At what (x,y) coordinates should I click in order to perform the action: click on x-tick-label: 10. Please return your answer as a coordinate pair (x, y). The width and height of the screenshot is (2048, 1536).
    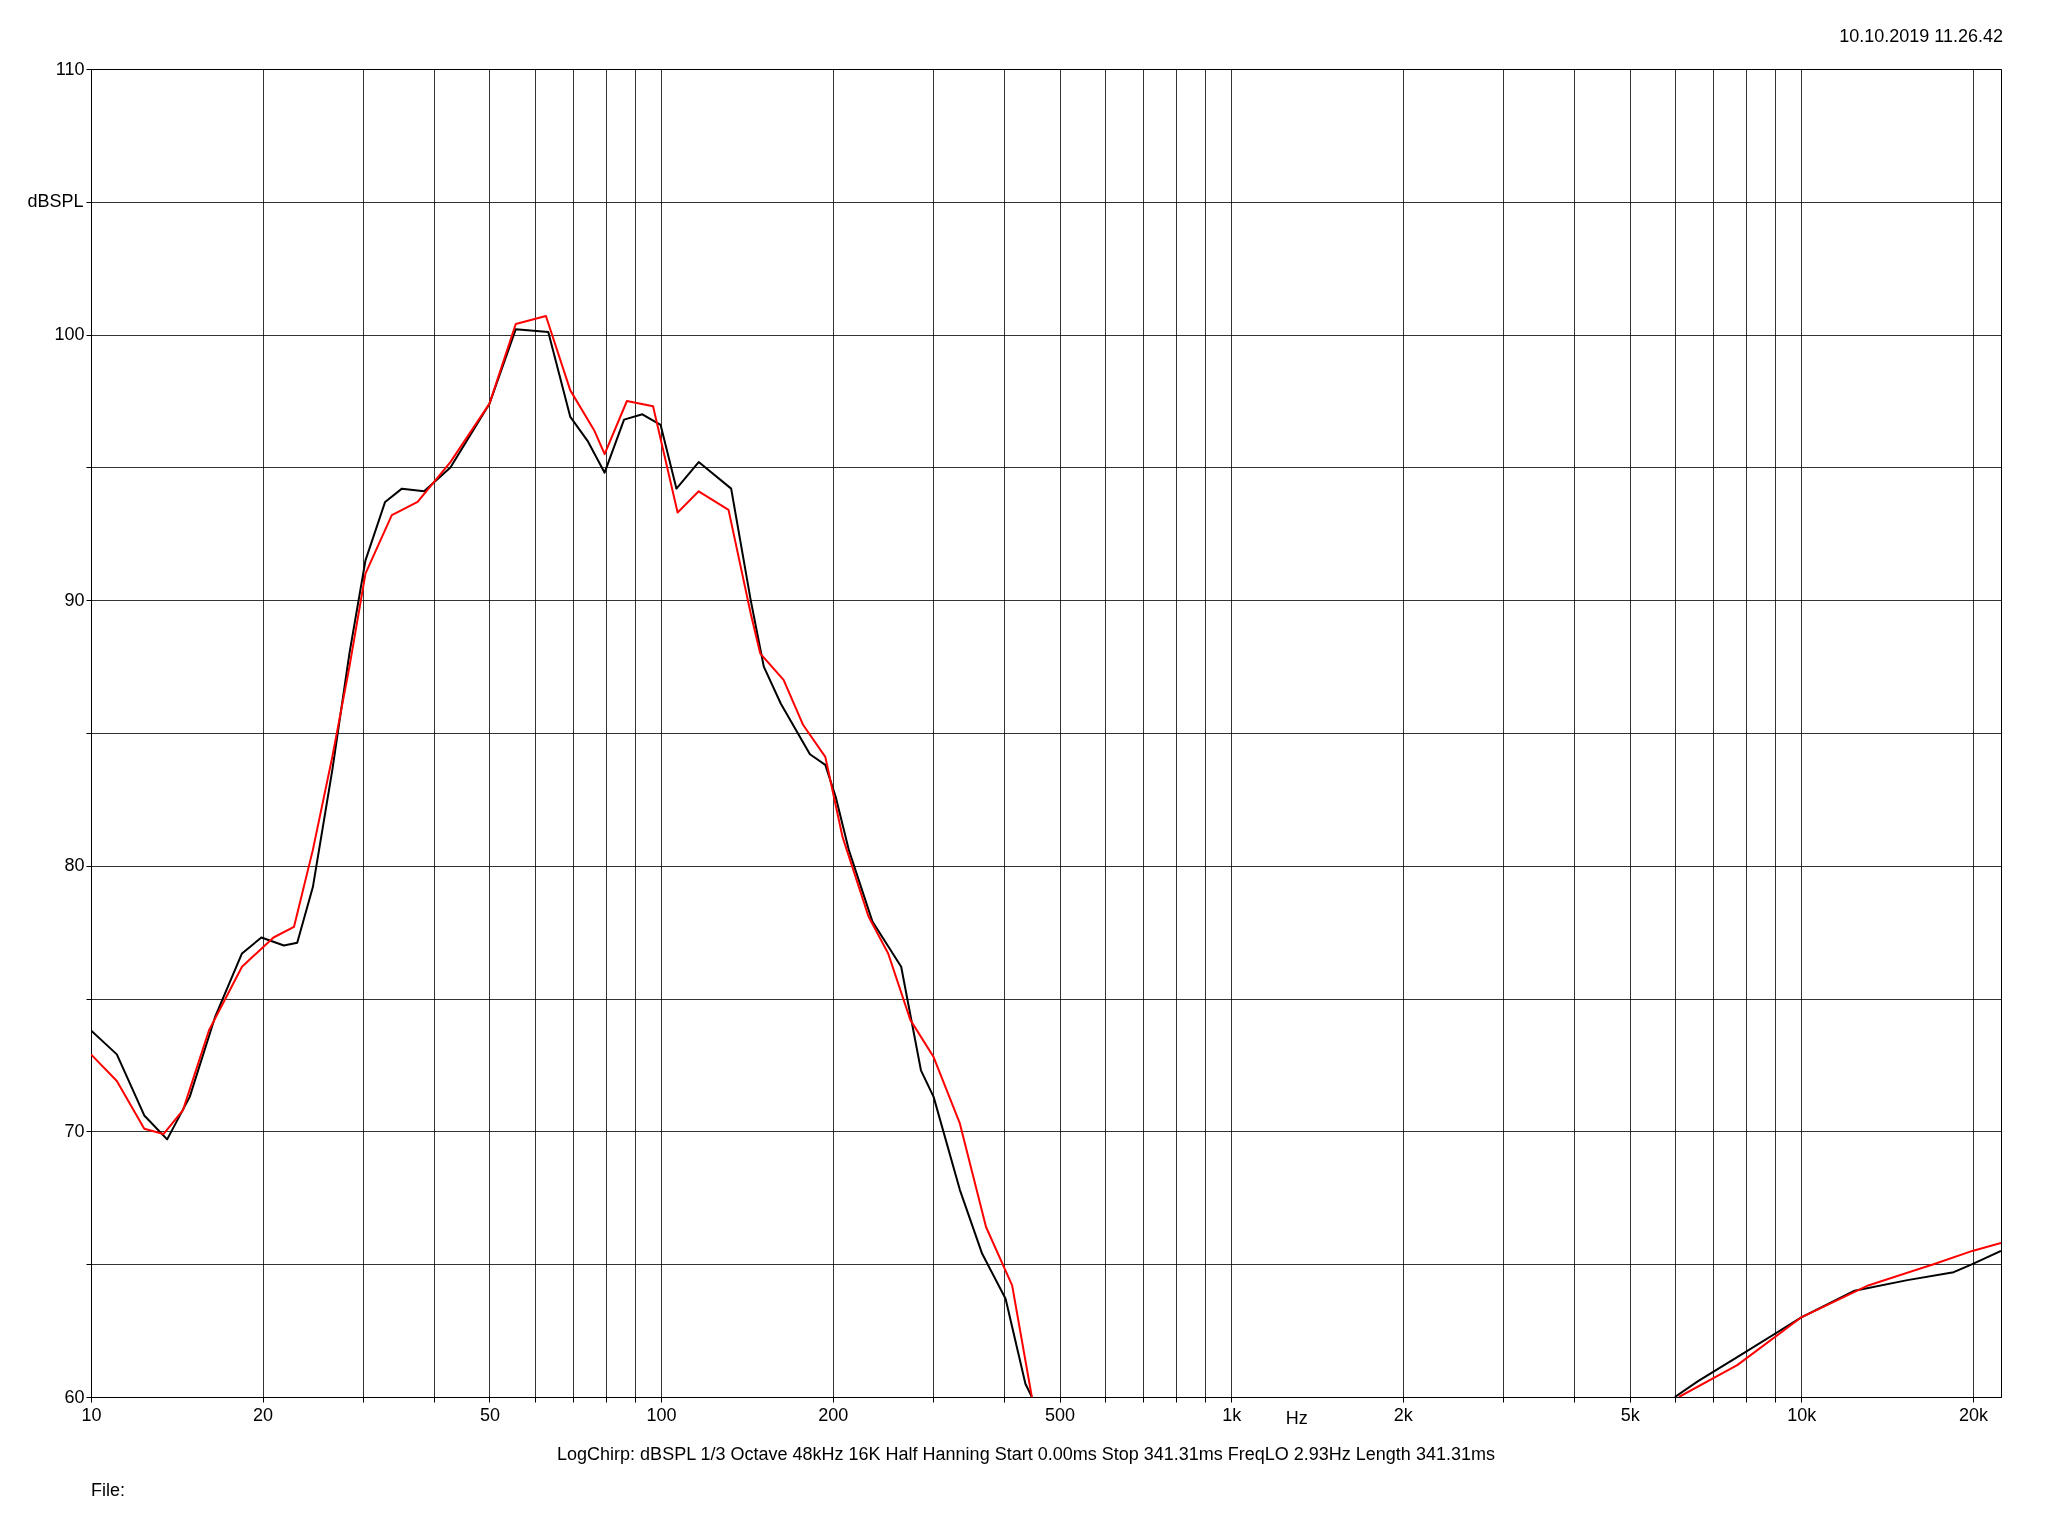
    Looking at the image, I should click on (91, 1414).